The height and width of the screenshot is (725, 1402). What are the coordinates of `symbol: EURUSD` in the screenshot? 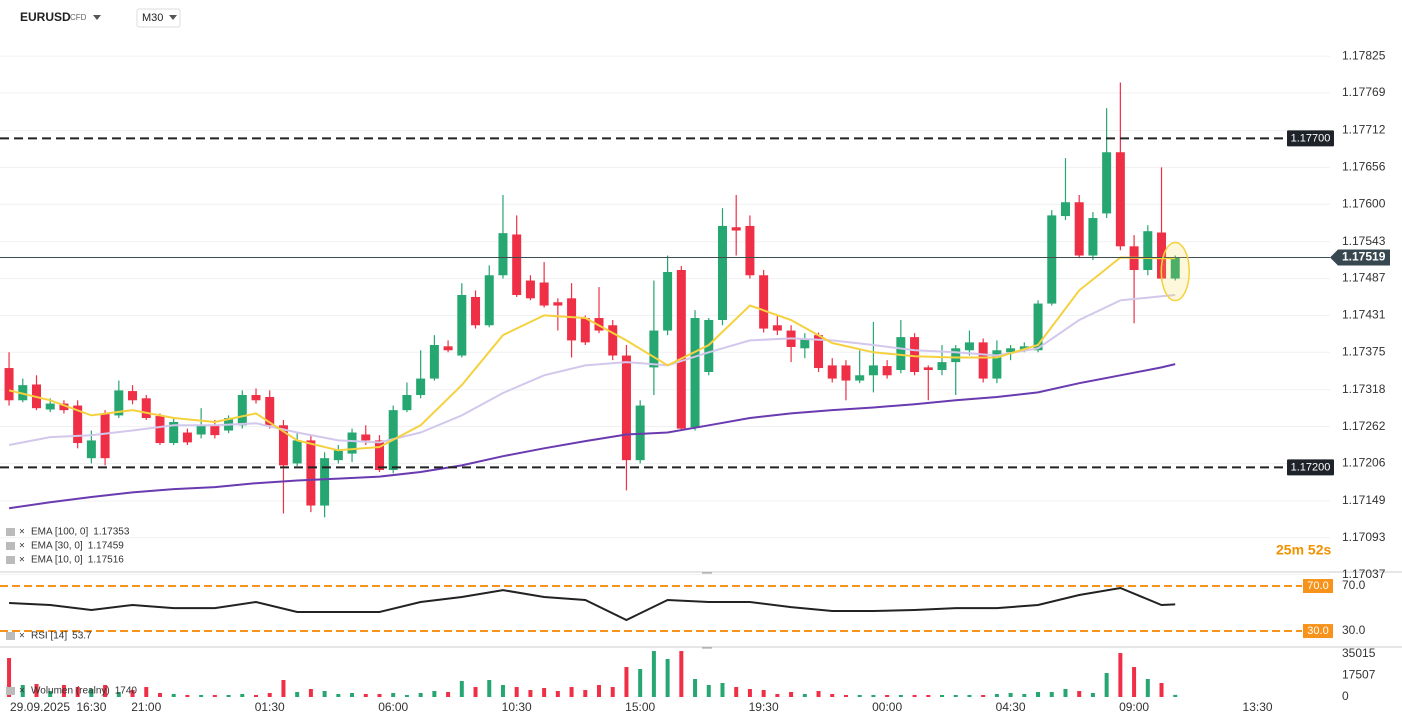 It's located at (45, 17).